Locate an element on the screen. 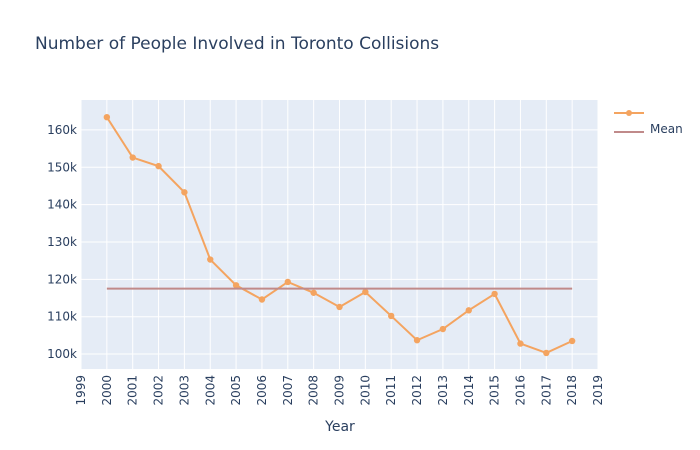 Image resolution: width=700 pixels, height=450 pixels. y-tick-label: 150k is located at coordinates (62, 167).